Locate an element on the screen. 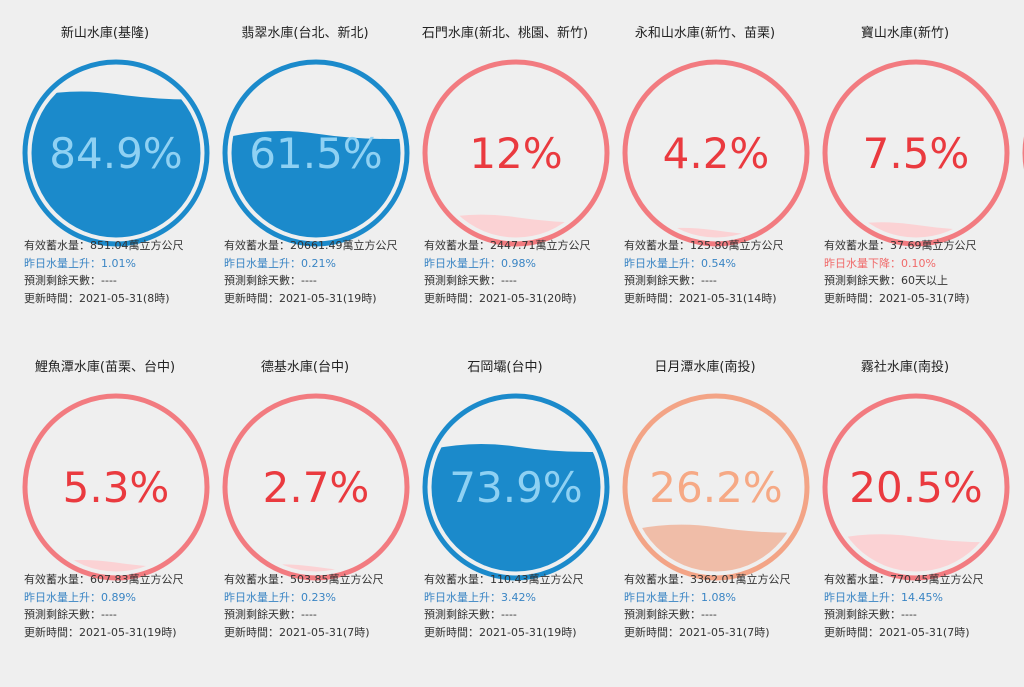  percent-label: 4.2% is located at coordinates (716, 153).